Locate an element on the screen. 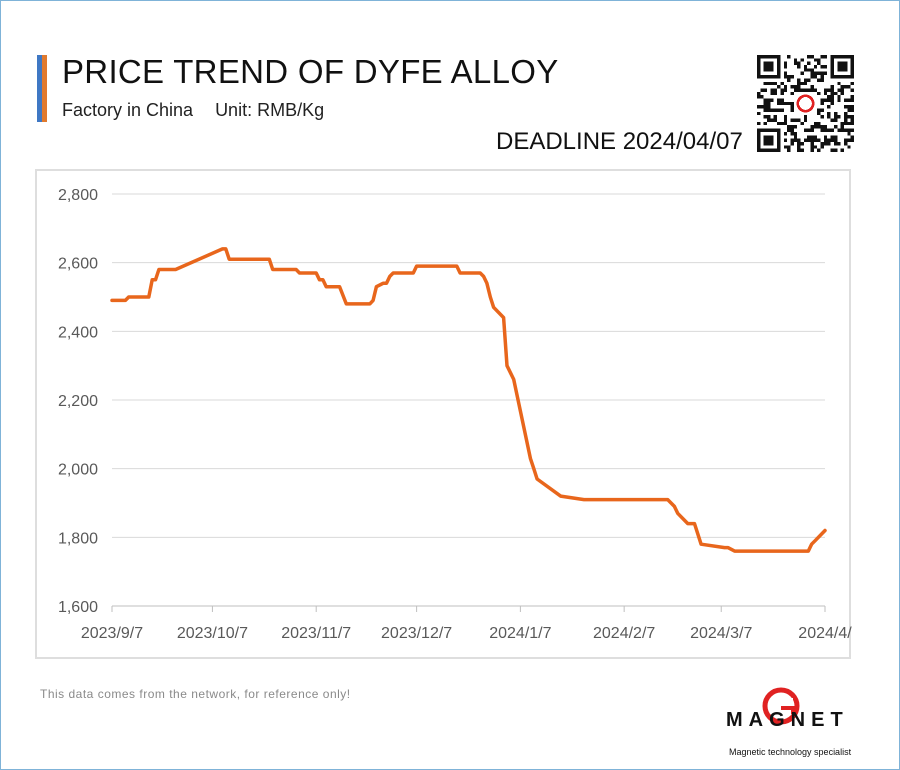  y-tick-label: 2,600 is located at coordinates (78, 264).